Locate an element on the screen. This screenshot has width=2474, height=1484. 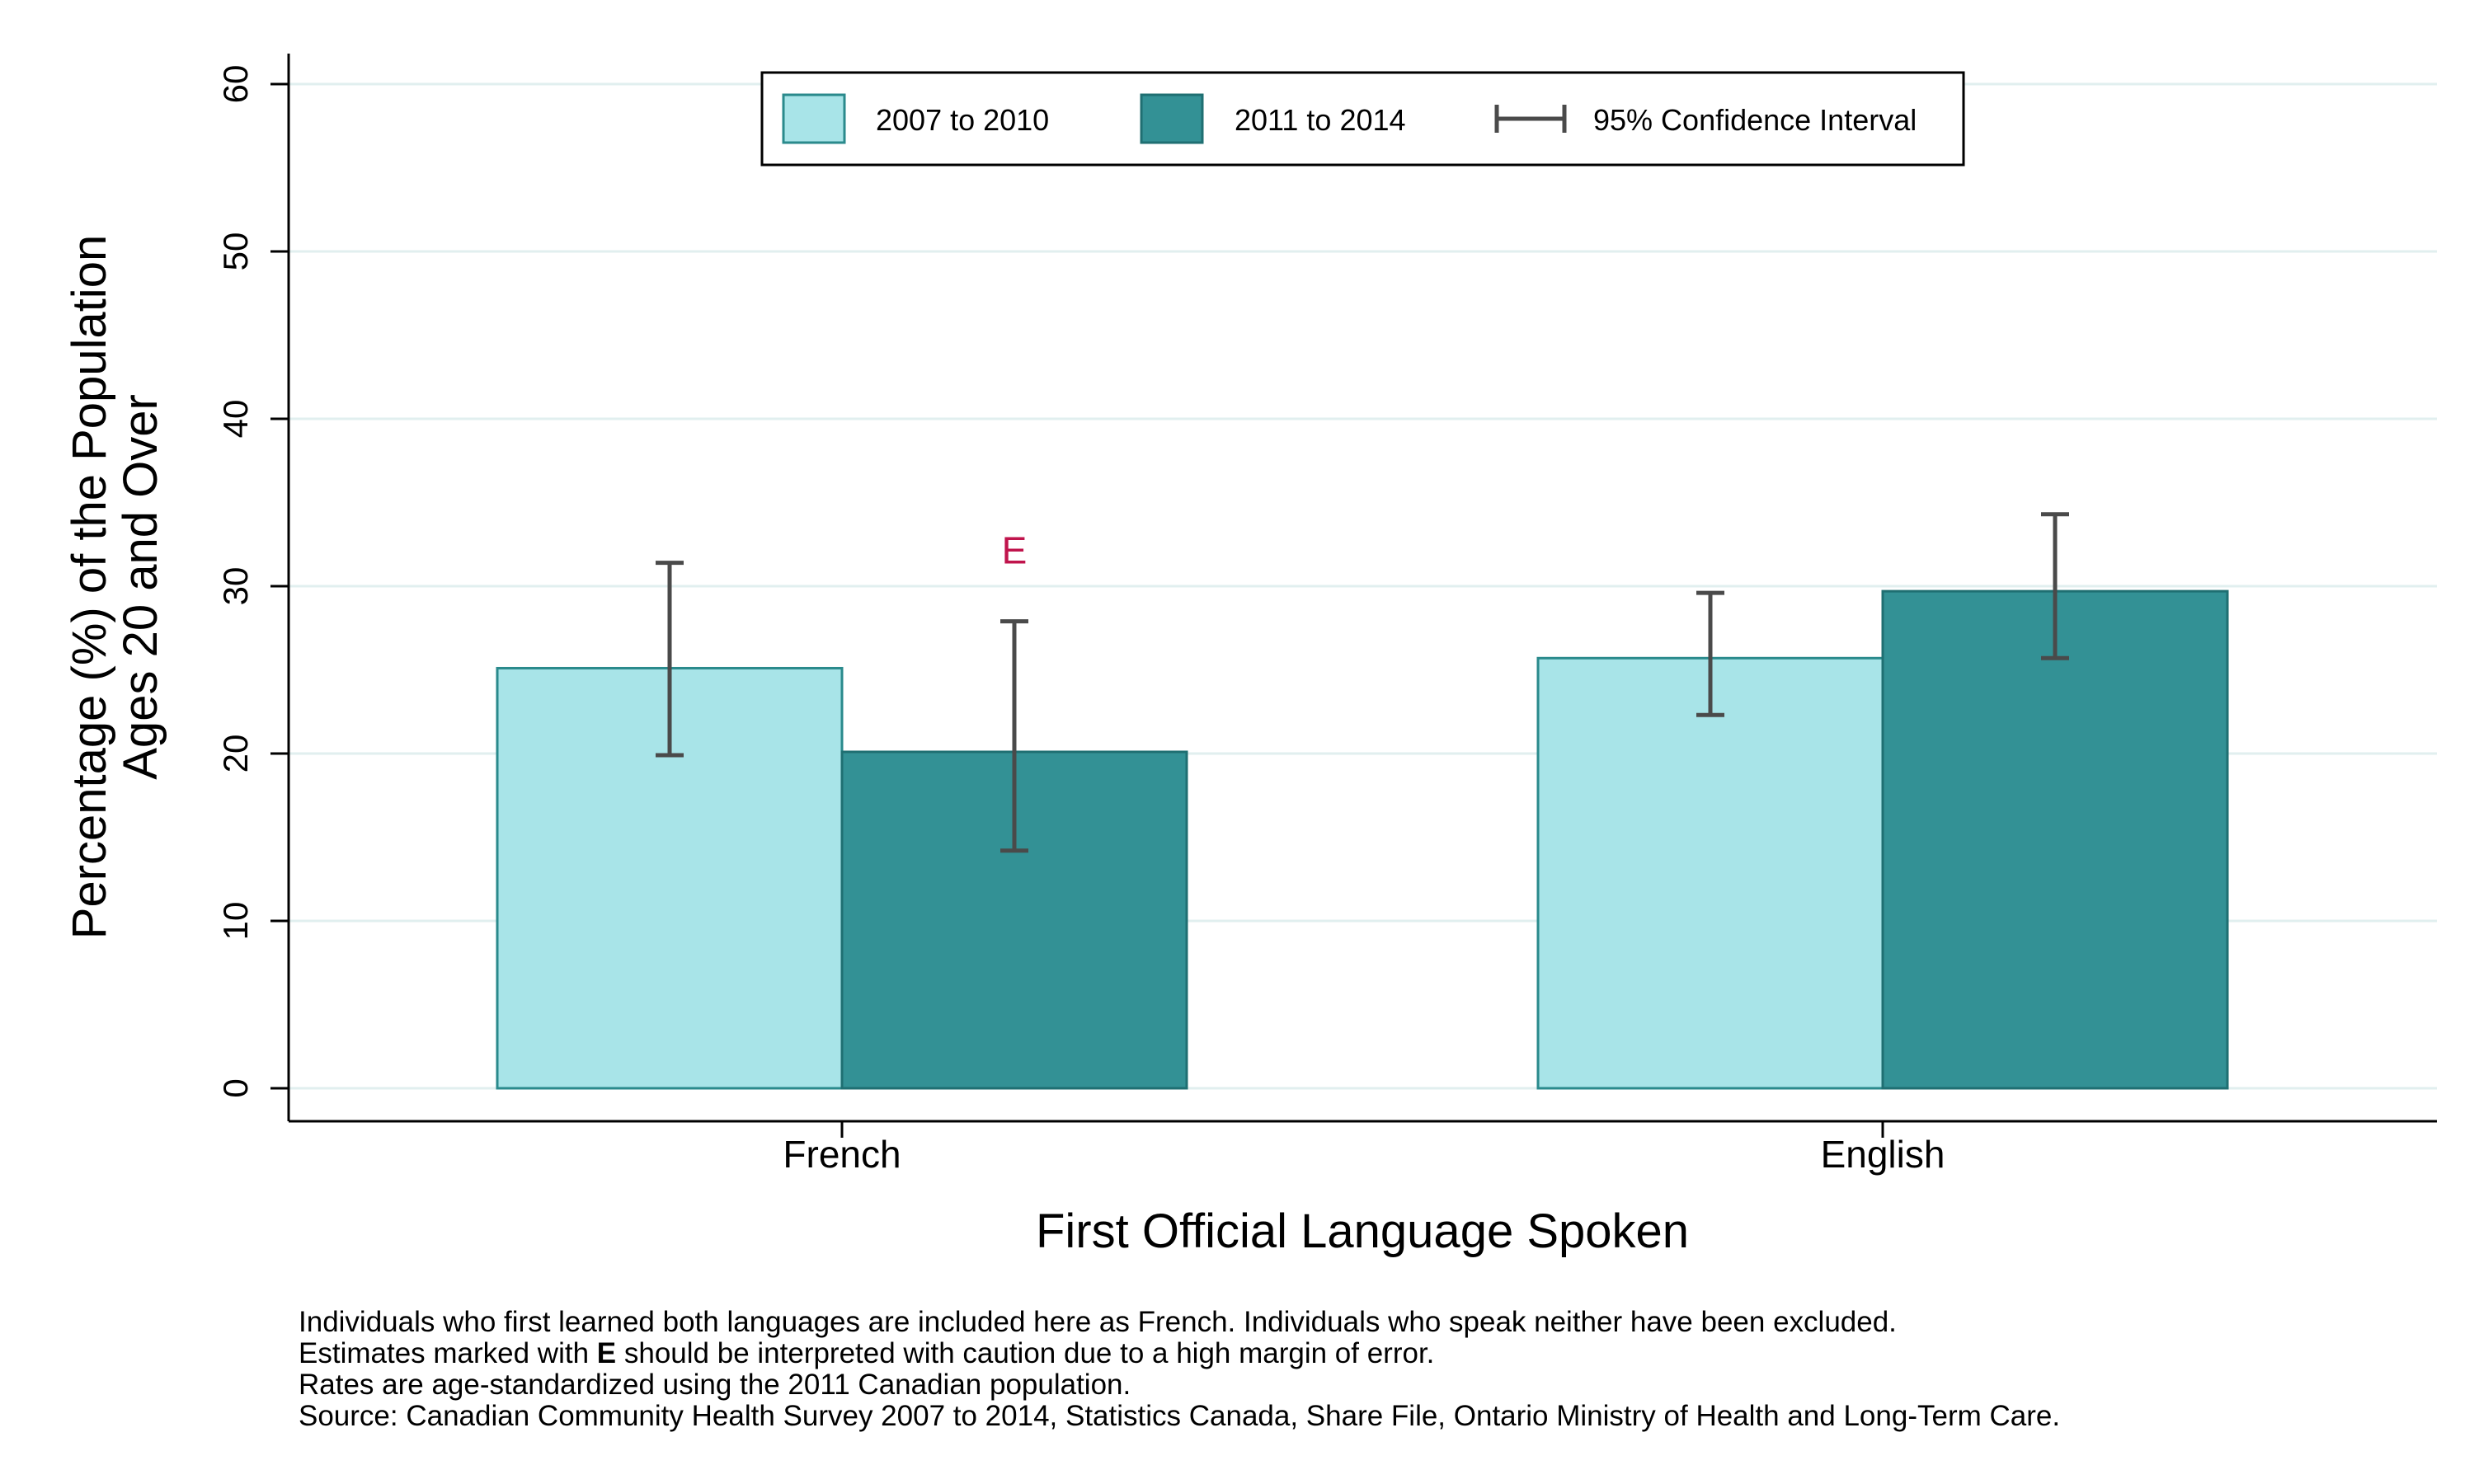
legend-label-ci: 95% Confidence Interval is located at coordinates (1755, 120).